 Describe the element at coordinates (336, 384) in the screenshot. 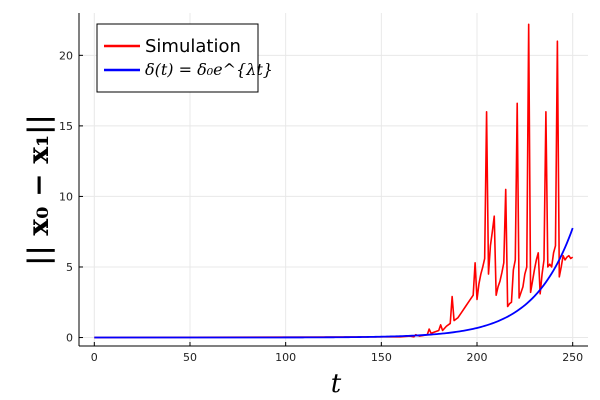

I see `x-axis-title: t` at that location.